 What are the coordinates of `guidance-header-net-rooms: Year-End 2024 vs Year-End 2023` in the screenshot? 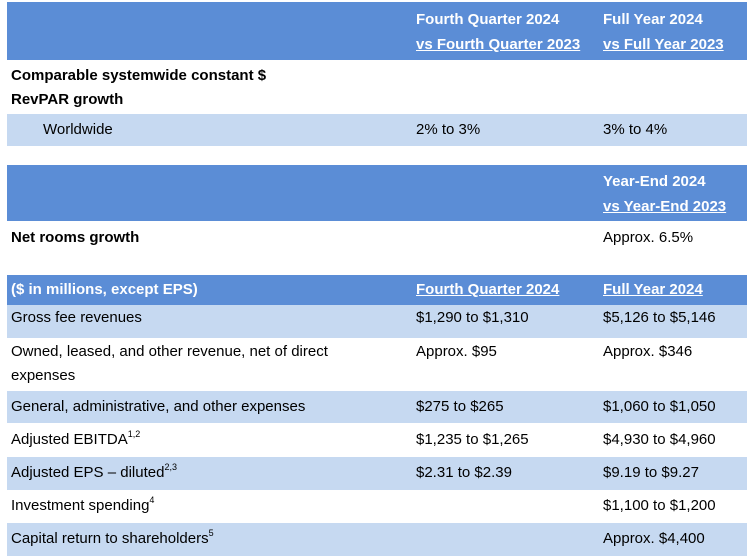 It's located at (377, 193).